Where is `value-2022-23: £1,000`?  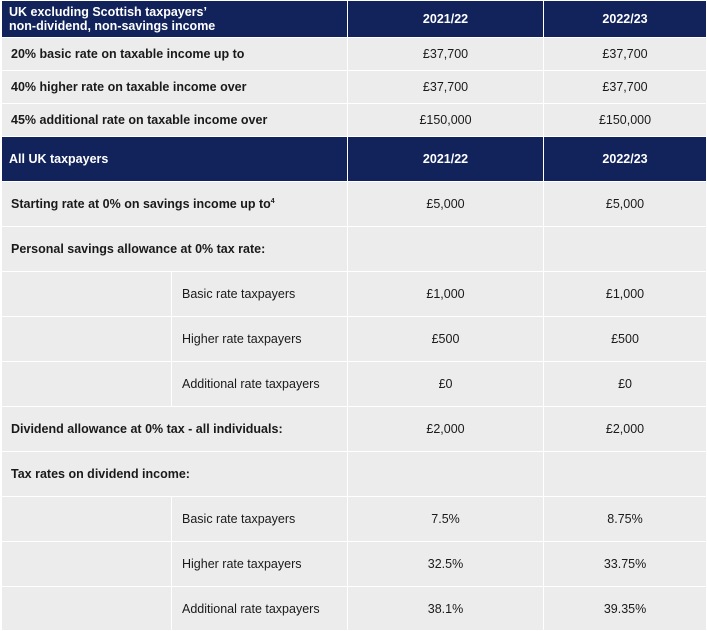 value-2022-23: £1,000 is located at coordinates (625, 294).